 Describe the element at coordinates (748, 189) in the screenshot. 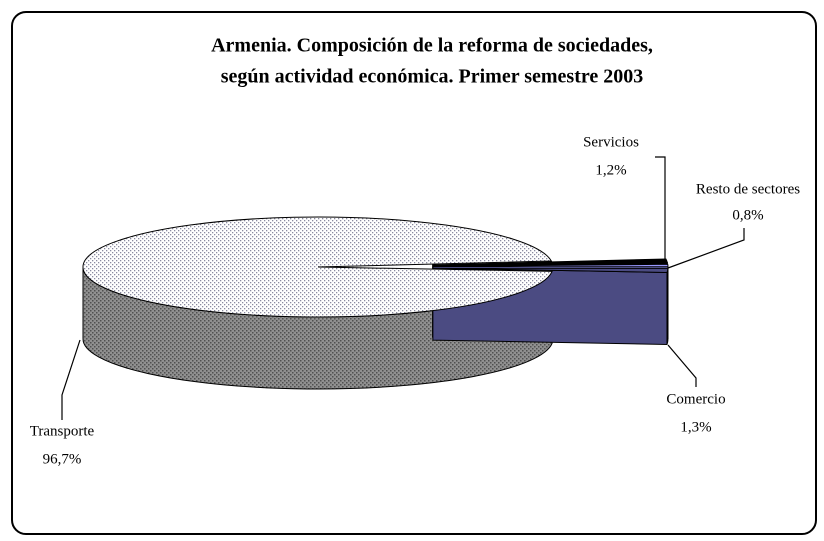

I see `slice-label: Resto de sectores` at that location.